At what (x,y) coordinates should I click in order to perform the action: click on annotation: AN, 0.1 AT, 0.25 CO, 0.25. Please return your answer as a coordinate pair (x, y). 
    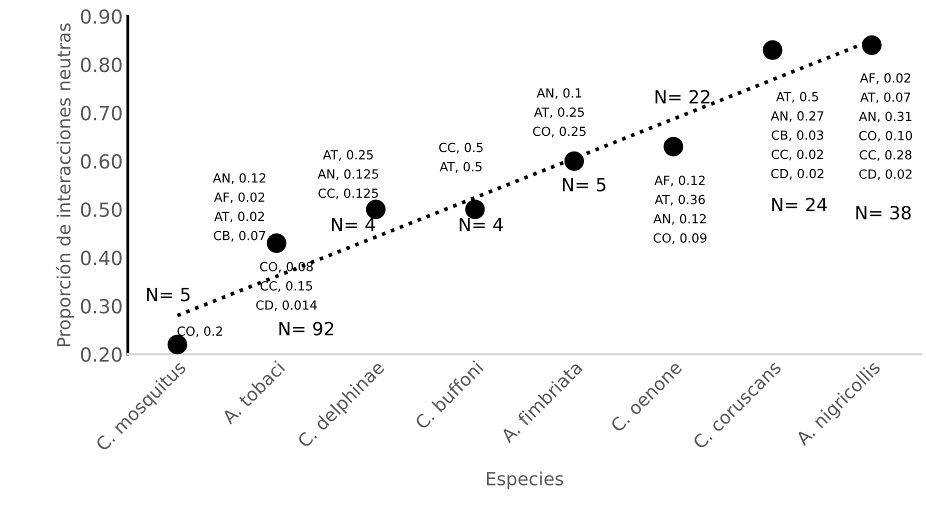
    Looking at the image, I should click on (559, 113).